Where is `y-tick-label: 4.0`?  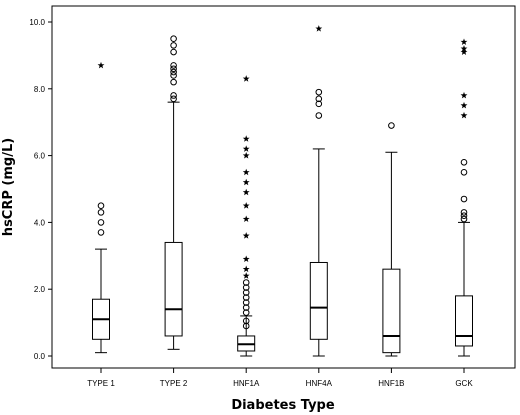 y-tick-label: 4.0 is located at coordinates (40, 222).